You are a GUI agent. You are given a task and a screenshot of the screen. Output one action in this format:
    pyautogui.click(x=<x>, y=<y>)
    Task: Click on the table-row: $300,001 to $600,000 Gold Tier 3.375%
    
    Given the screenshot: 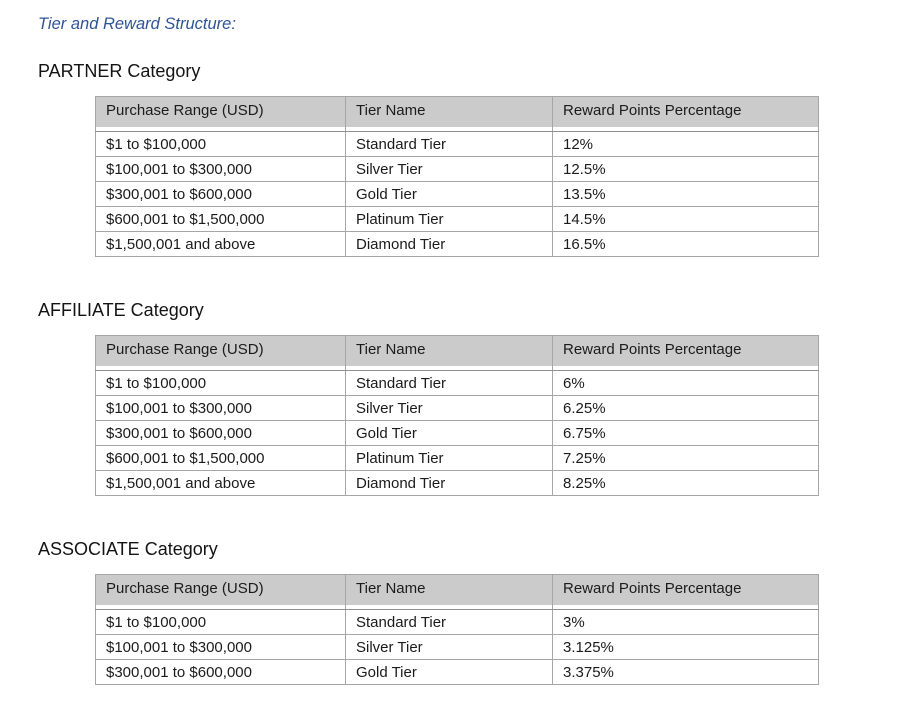 What is the action you would take?
    pyautogui.click(x=457, y=672)
    